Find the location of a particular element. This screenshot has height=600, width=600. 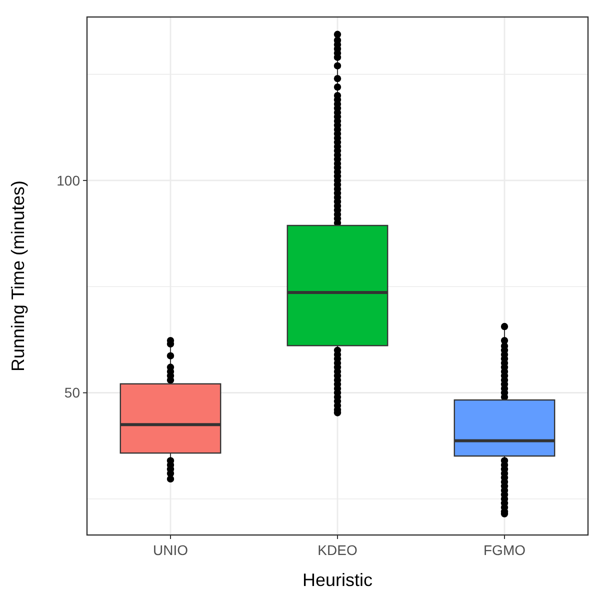

x-tick-label: FGMO is located at coordinates (505, 550).